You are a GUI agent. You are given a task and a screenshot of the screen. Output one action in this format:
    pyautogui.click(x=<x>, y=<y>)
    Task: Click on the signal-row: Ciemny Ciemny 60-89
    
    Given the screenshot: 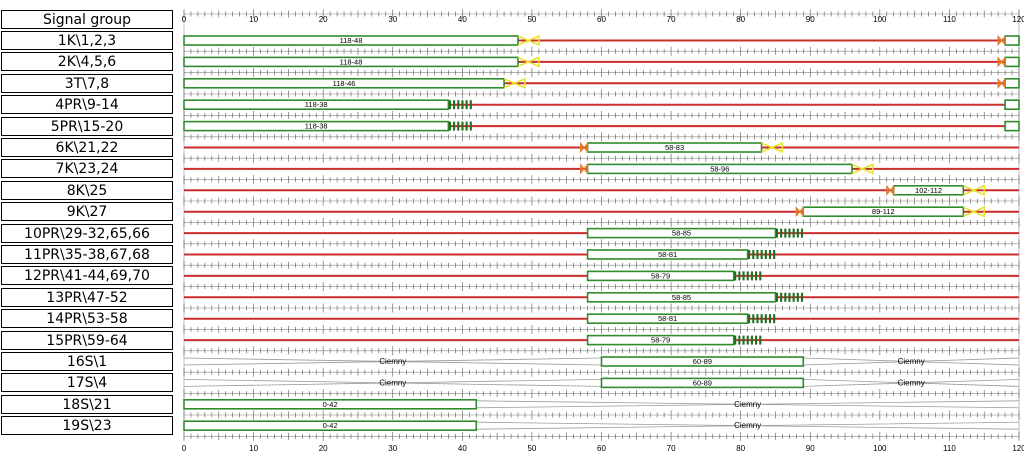 What is the action you would take?
    pyautogui.click(x=601, y=383)
    